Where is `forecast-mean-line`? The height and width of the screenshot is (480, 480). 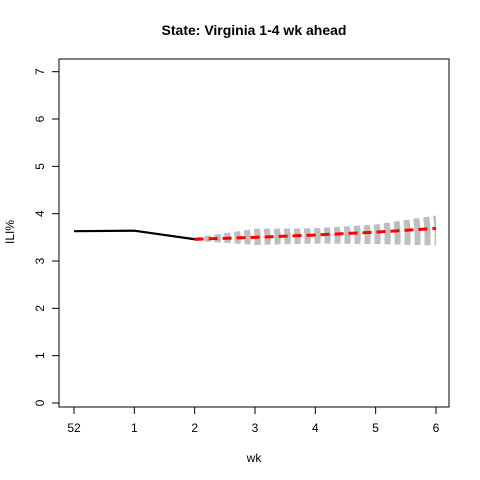
forecast-mean-line is located at coordinates (315, 233).